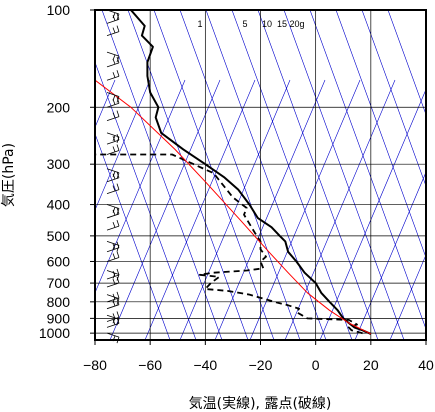 This screenshot has width=435, height=412. What do you see at coordinates (261, 365) in the screenshot?
I see `x-tick-label: −20` at bounding box center [261, 365].